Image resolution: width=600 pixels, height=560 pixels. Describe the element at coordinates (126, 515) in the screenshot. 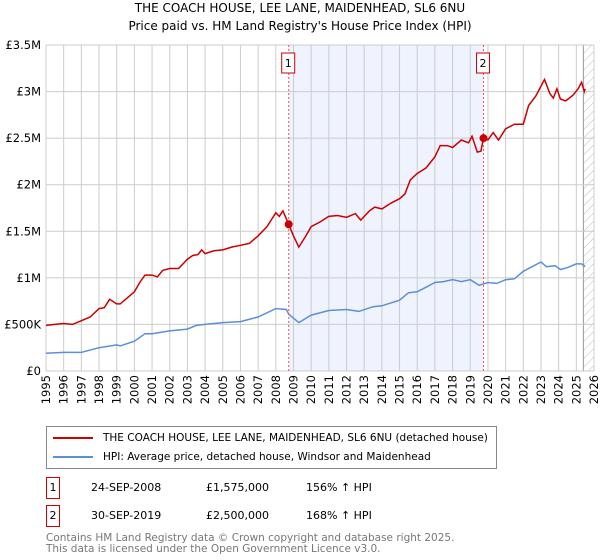

I see `sale-date: 30-SEP-2019` at that location.